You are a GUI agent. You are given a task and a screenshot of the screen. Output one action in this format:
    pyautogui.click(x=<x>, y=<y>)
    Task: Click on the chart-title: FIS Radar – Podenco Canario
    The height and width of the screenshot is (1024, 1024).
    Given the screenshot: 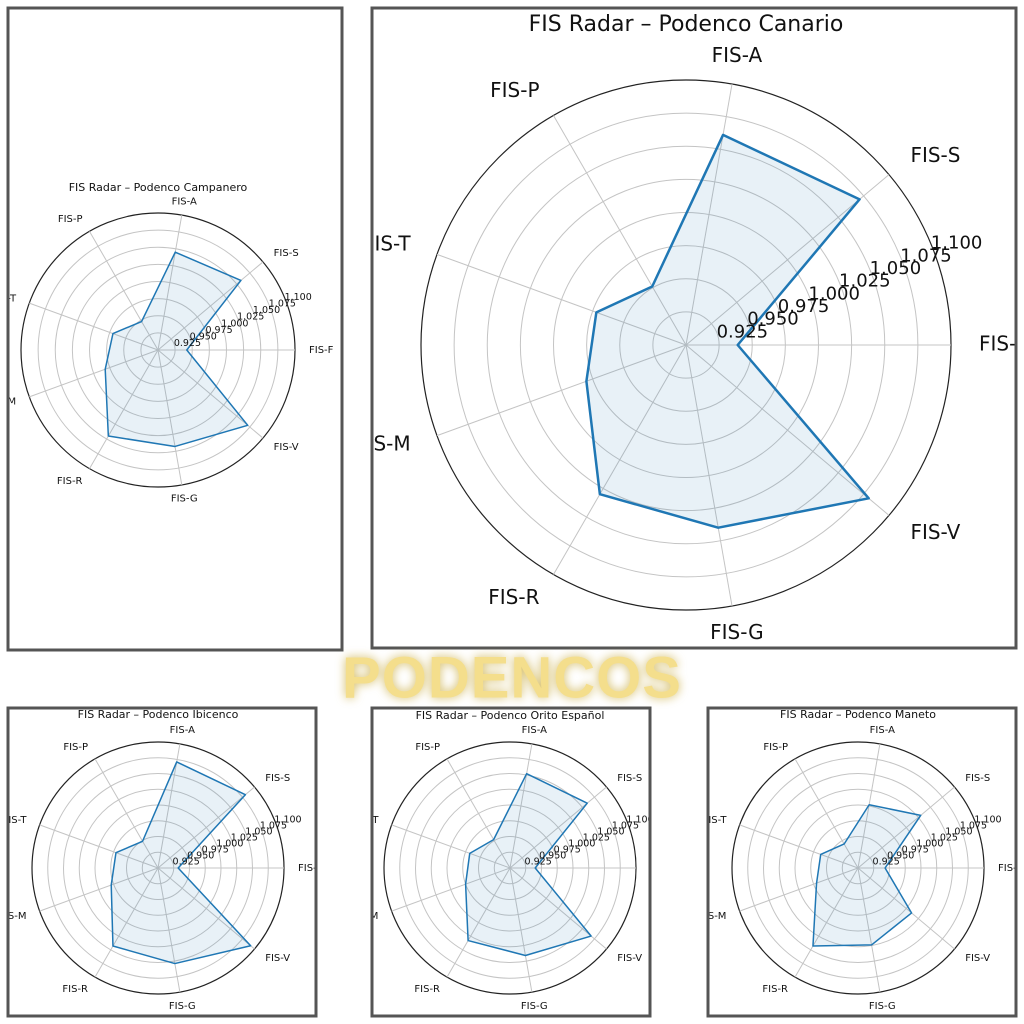 What is the action you would take?
    pyautogui.click(x=686, y=24)
    